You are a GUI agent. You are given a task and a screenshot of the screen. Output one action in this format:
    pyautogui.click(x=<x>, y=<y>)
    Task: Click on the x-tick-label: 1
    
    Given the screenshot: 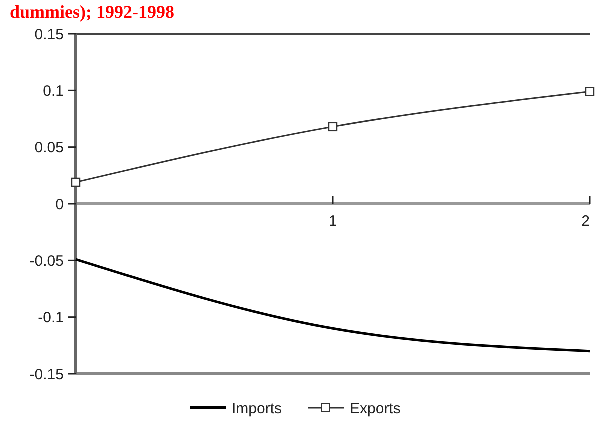 What is the action you would take?
    pyautogui.click(x=333, y=221)
    